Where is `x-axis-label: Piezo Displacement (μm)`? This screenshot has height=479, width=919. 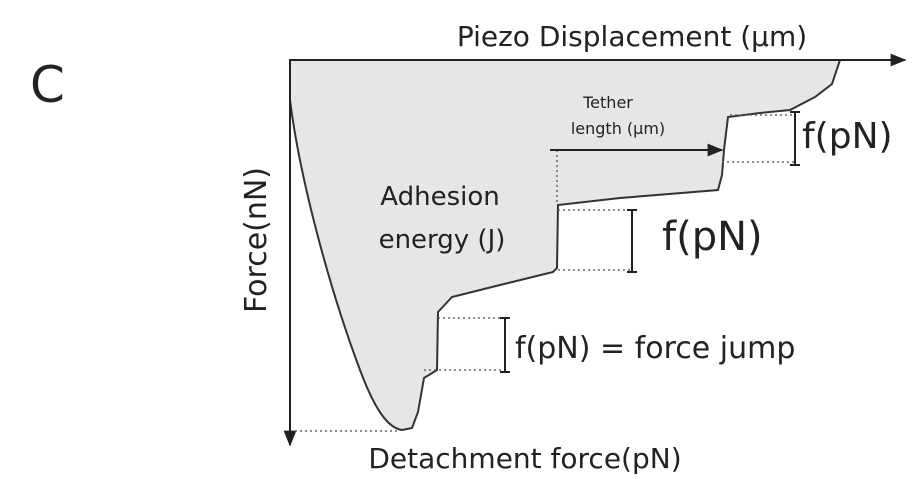 x-axis-label: Piezo Displacement (μm) is located at coordinates (632, 36).